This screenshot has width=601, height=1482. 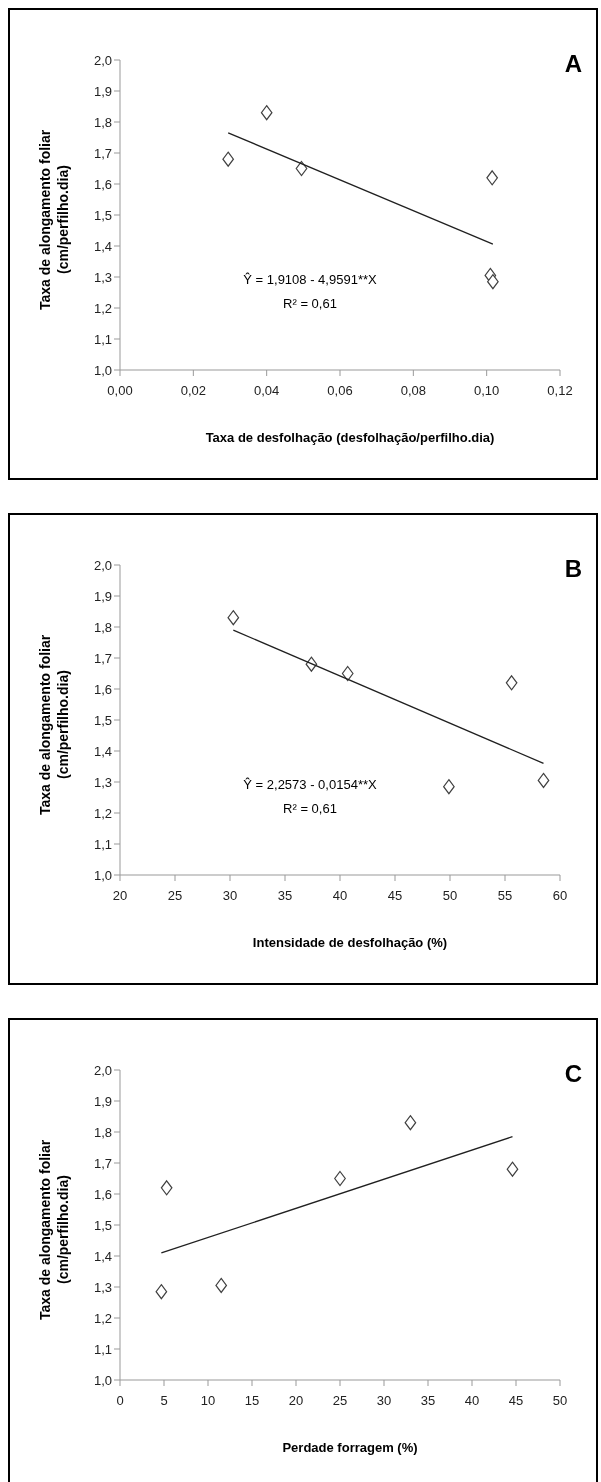 What do you see at coordinates (310, 785) in the screenshot?
I see `annotation: Ŷ = 2,2573 - 0,0154**X` at bounding box center [310, 785].